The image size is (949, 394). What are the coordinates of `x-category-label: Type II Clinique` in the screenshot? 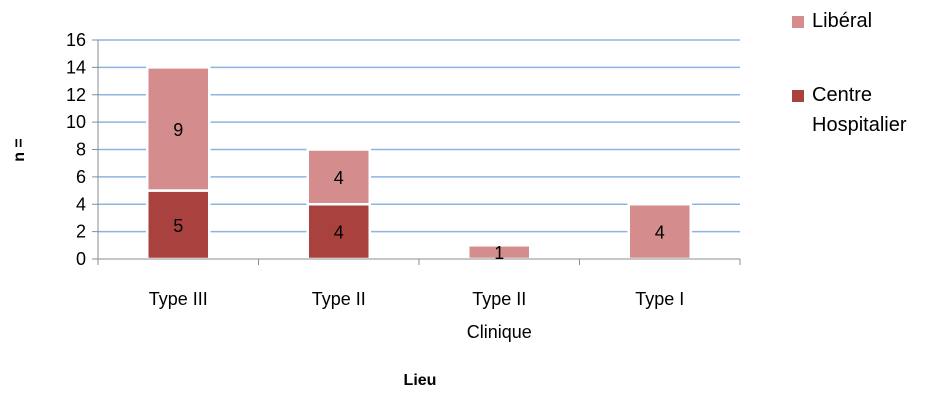 It's located at (499, 315).